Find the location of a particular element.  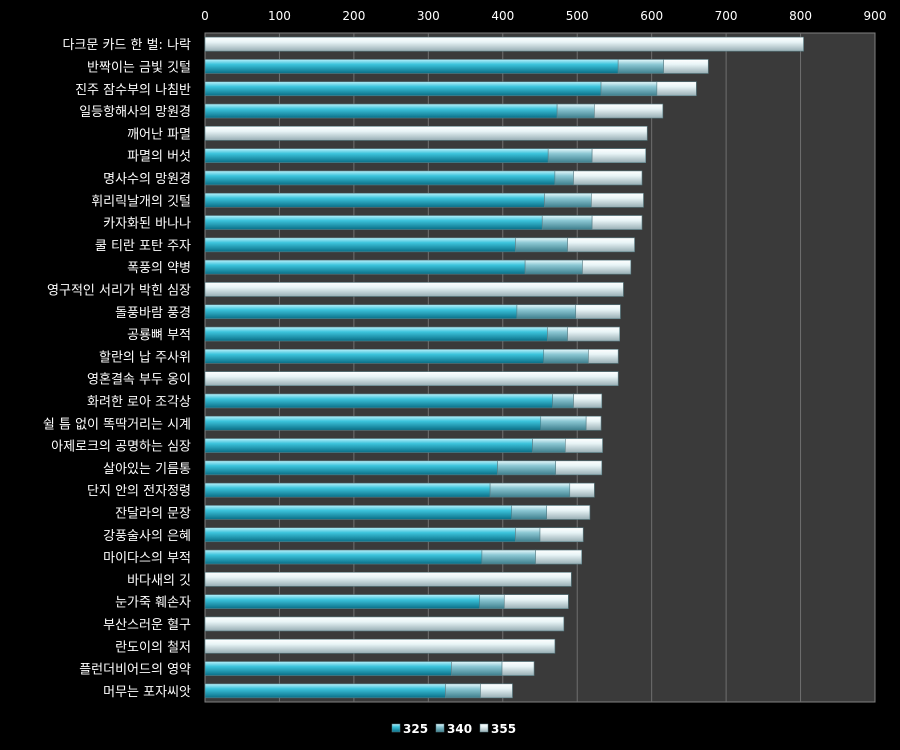

x-tick-label-1: 100 is located at coordinates (279, 16).